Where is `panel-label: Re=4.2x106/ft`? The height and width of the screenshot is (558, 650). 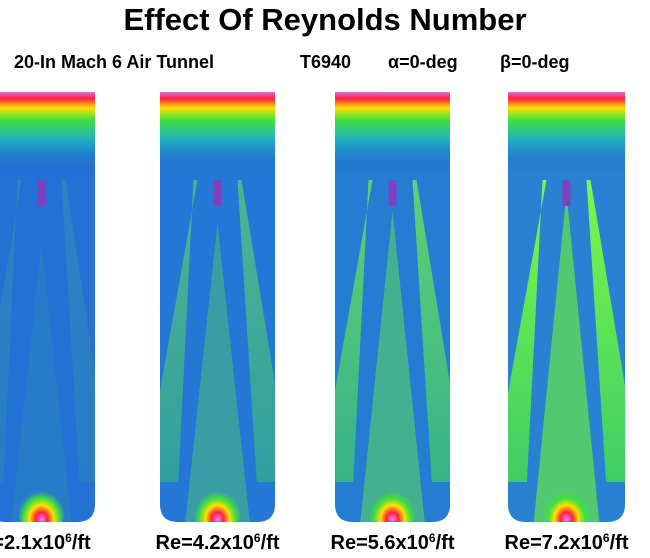 panel-label: Re=4.2x106/ft is located at coordinates (218, 542).